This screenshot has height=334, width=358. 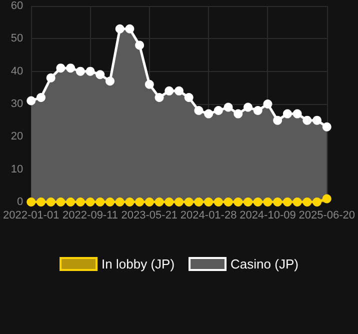 What do you see at coordinates (17, 38) in the screenshot?
I see `y-tick-label: 50` at bounding box center [17, 38].